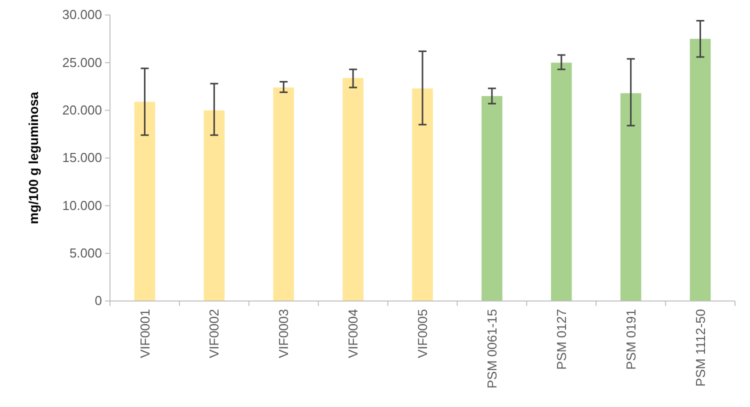  I want to click on y-tick-label: 0, so click(98, 300).